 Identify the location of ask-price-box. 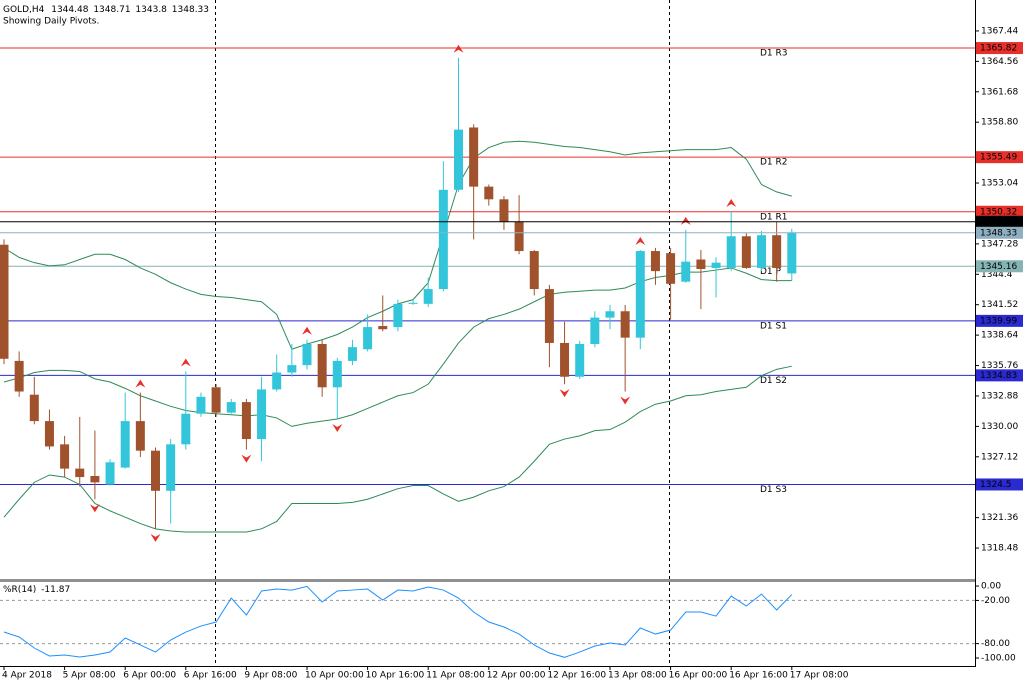
(999, 221).